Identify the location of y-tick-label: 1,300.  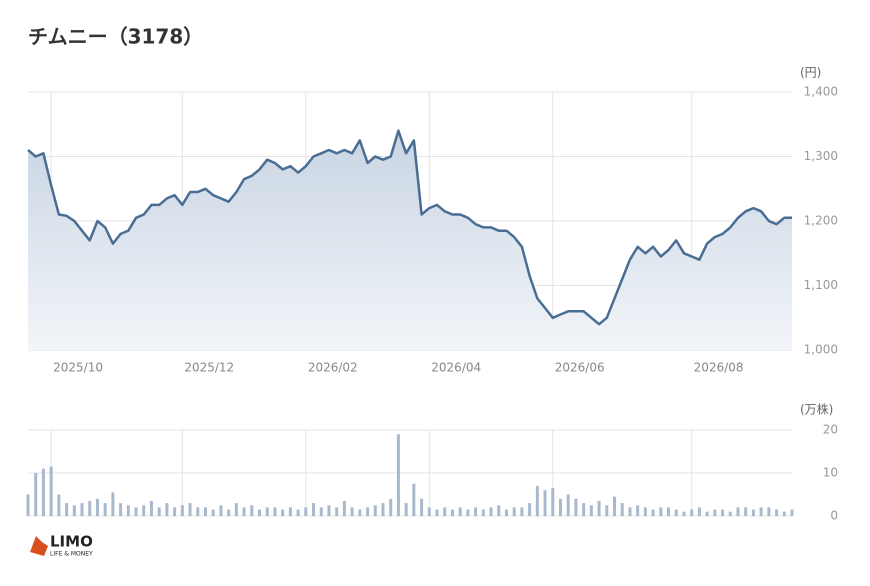
(821, 156).